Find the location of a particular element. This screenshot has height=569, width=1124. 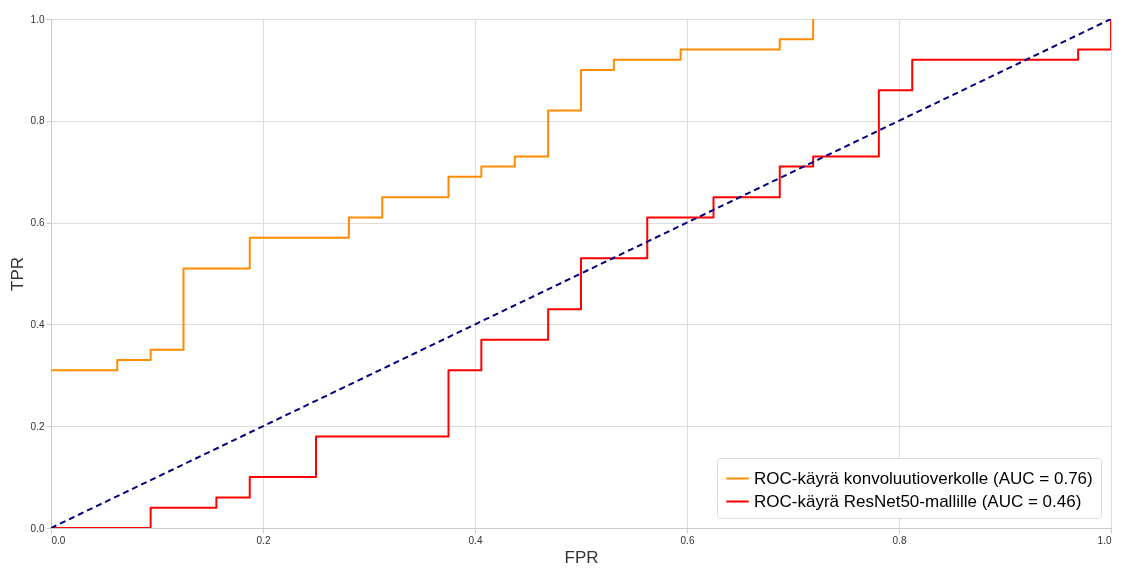

x-tick-label: 0.8 is located at coordinates (899, 540).